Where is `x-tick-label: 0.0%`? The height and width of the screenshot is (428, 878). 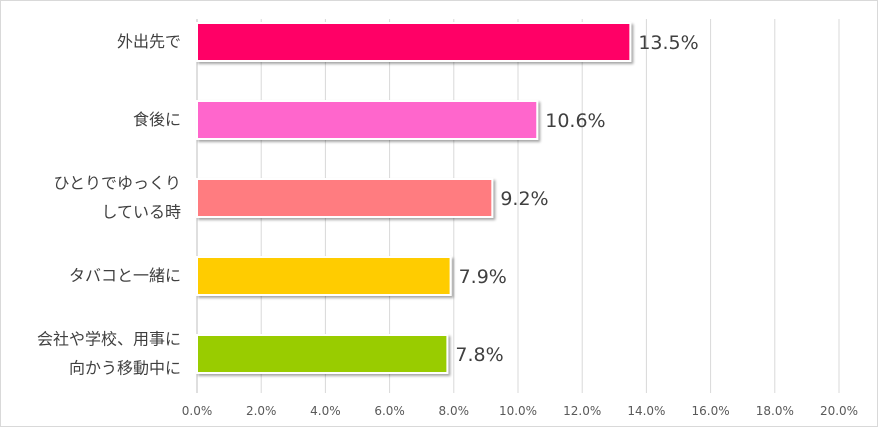 x-tick-label: 0.0% is located at coordinates (197, 411).